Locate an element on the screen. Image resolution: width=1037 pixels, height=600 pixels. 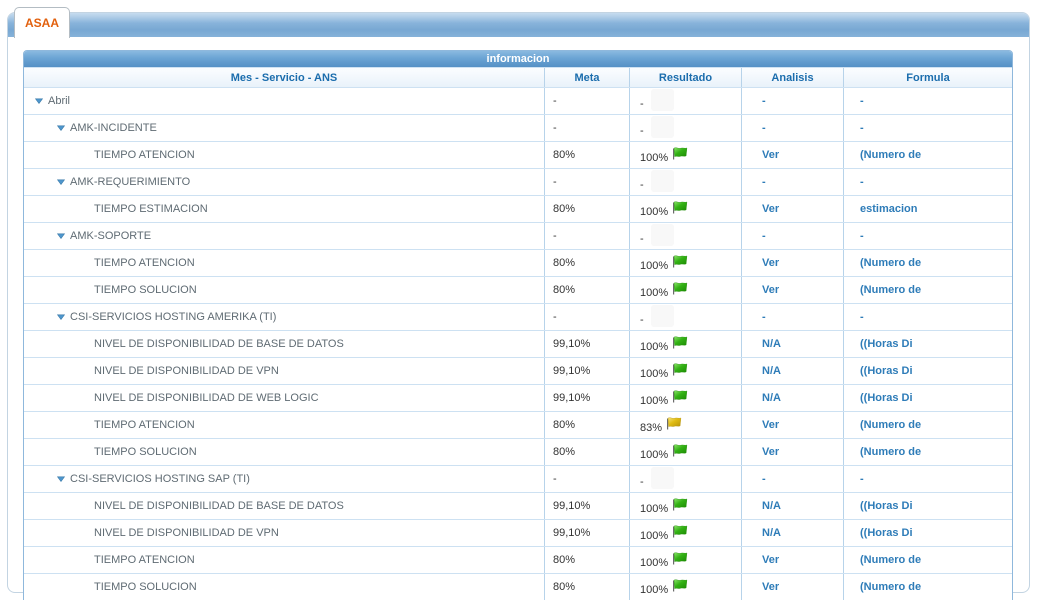
formula-value: estimacion is located at coordinates (927, 209).